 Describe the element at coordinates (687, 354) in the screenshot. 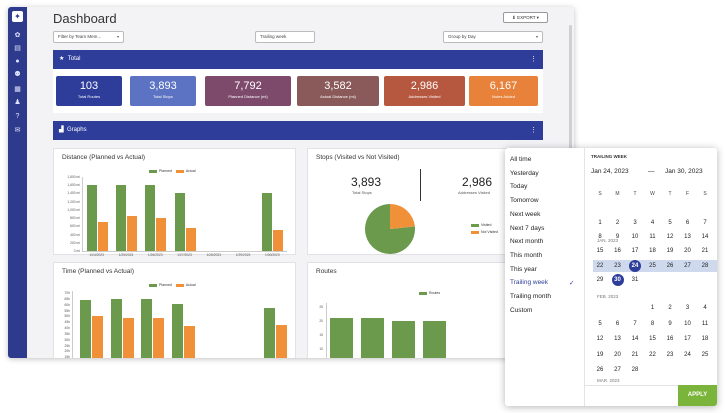

I see `calendar-day: 24` at that location.